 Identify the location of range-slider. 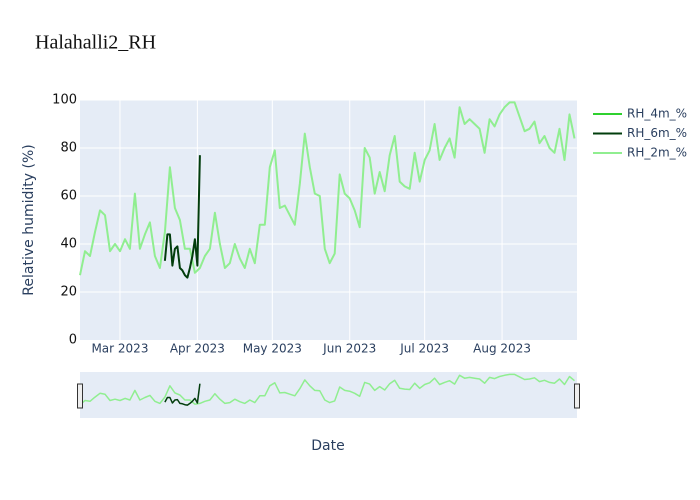
(328, 395).